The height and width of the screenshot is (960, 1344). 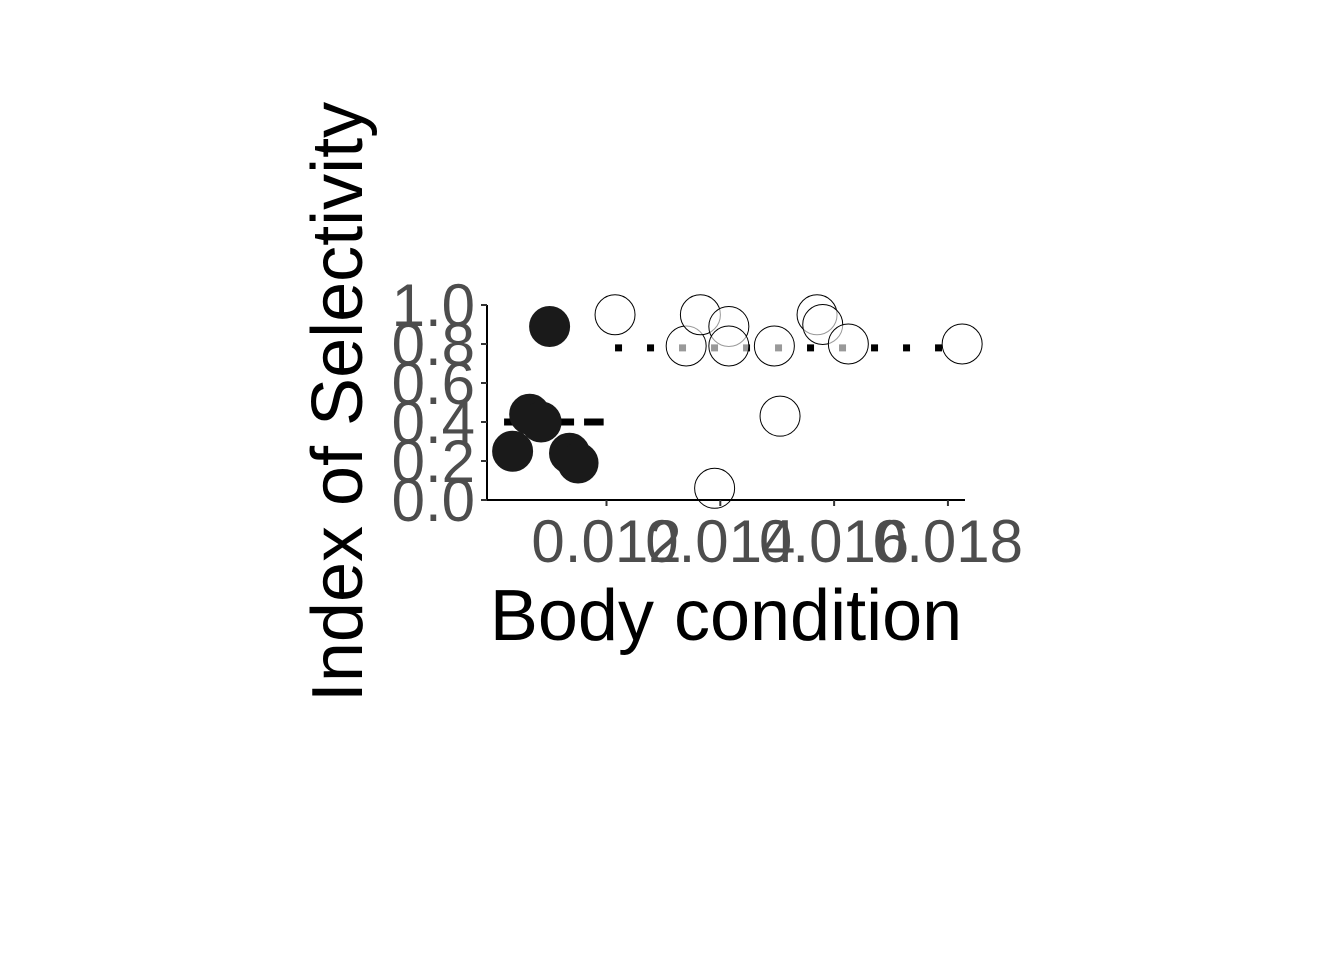 I want to click on x-tick-label: 0.016, so click(x=834, y=541).